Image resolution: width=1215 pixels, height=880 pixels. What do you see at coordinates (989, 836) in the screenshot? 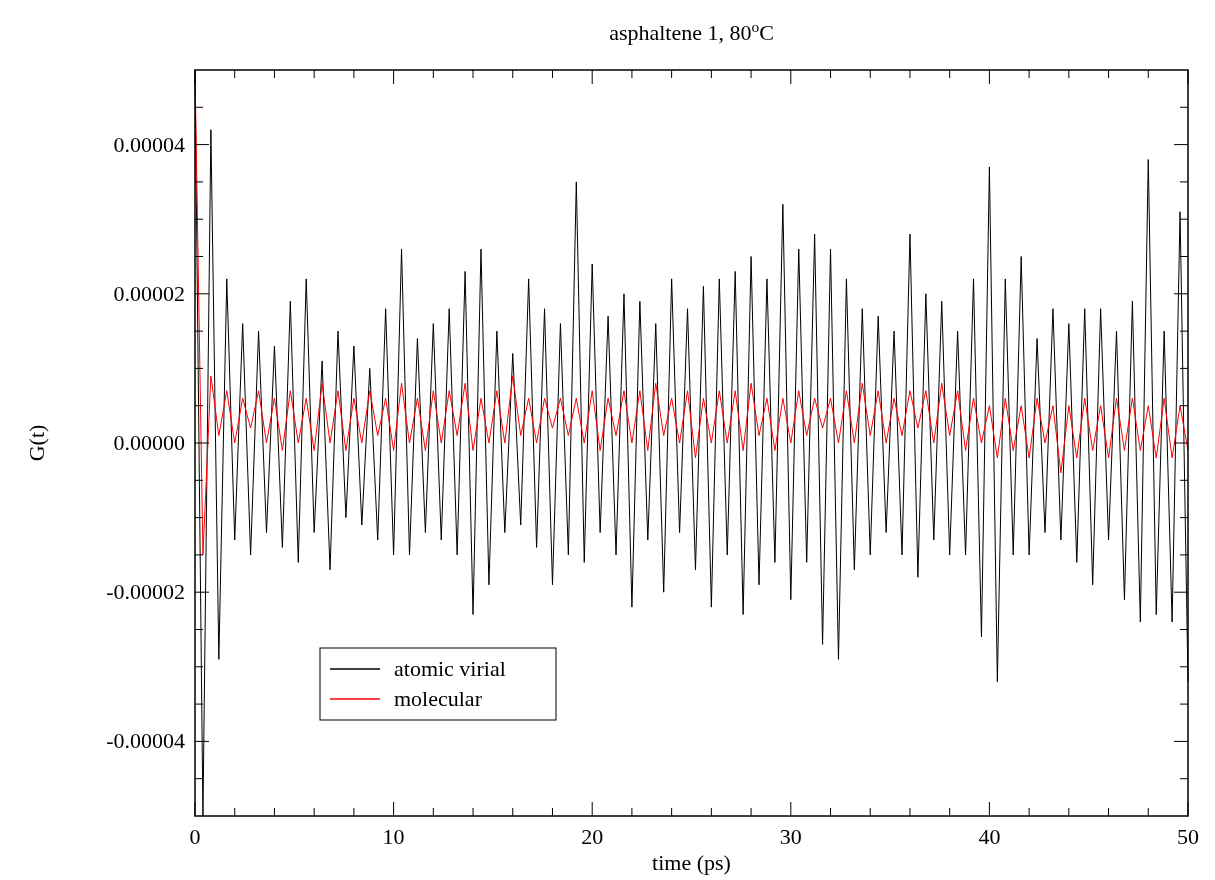
I see `x-tick-label: 40` at bounding box center [989, 836].